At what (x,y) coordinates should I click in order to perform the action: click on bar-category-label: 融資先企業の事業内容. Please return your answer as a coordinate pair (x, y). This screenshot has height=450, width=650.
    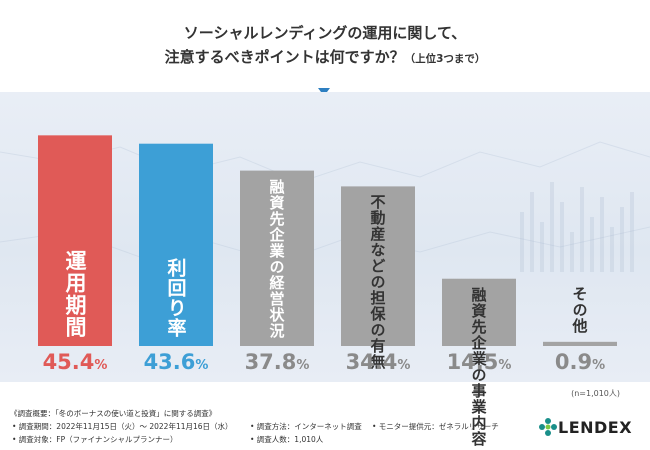
    Looking at the image, I should click on (478, 366).